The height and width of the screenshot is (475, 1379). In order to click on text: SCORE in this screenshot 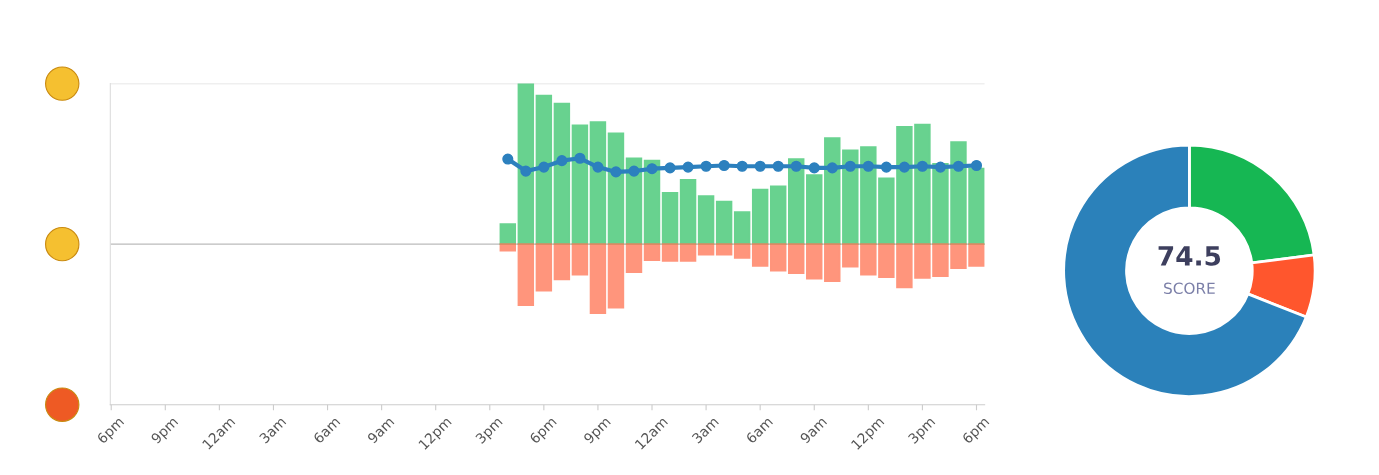, I will do `click(1189, 288)`.